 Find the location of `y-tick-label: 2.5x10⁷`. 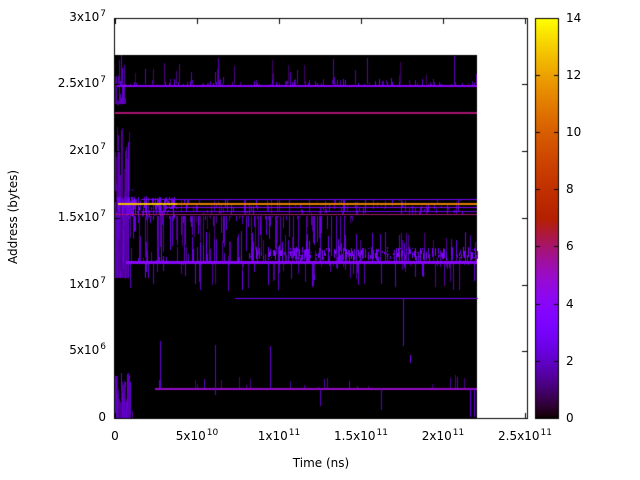

y-tick-label: 2.5x10⁷ is located at coordinates (81, 83).